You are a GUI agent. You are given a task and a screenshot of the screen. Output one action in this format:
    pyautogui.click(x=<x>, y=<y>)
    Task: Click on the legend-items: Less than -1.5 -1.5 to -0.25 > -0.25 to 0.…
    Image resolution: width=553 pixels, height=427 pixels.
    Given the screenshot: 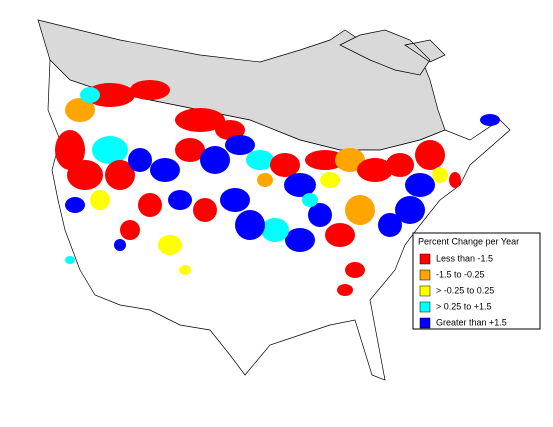 What is the action you would take?
    pyautogui.click(x=463, y=291)
    